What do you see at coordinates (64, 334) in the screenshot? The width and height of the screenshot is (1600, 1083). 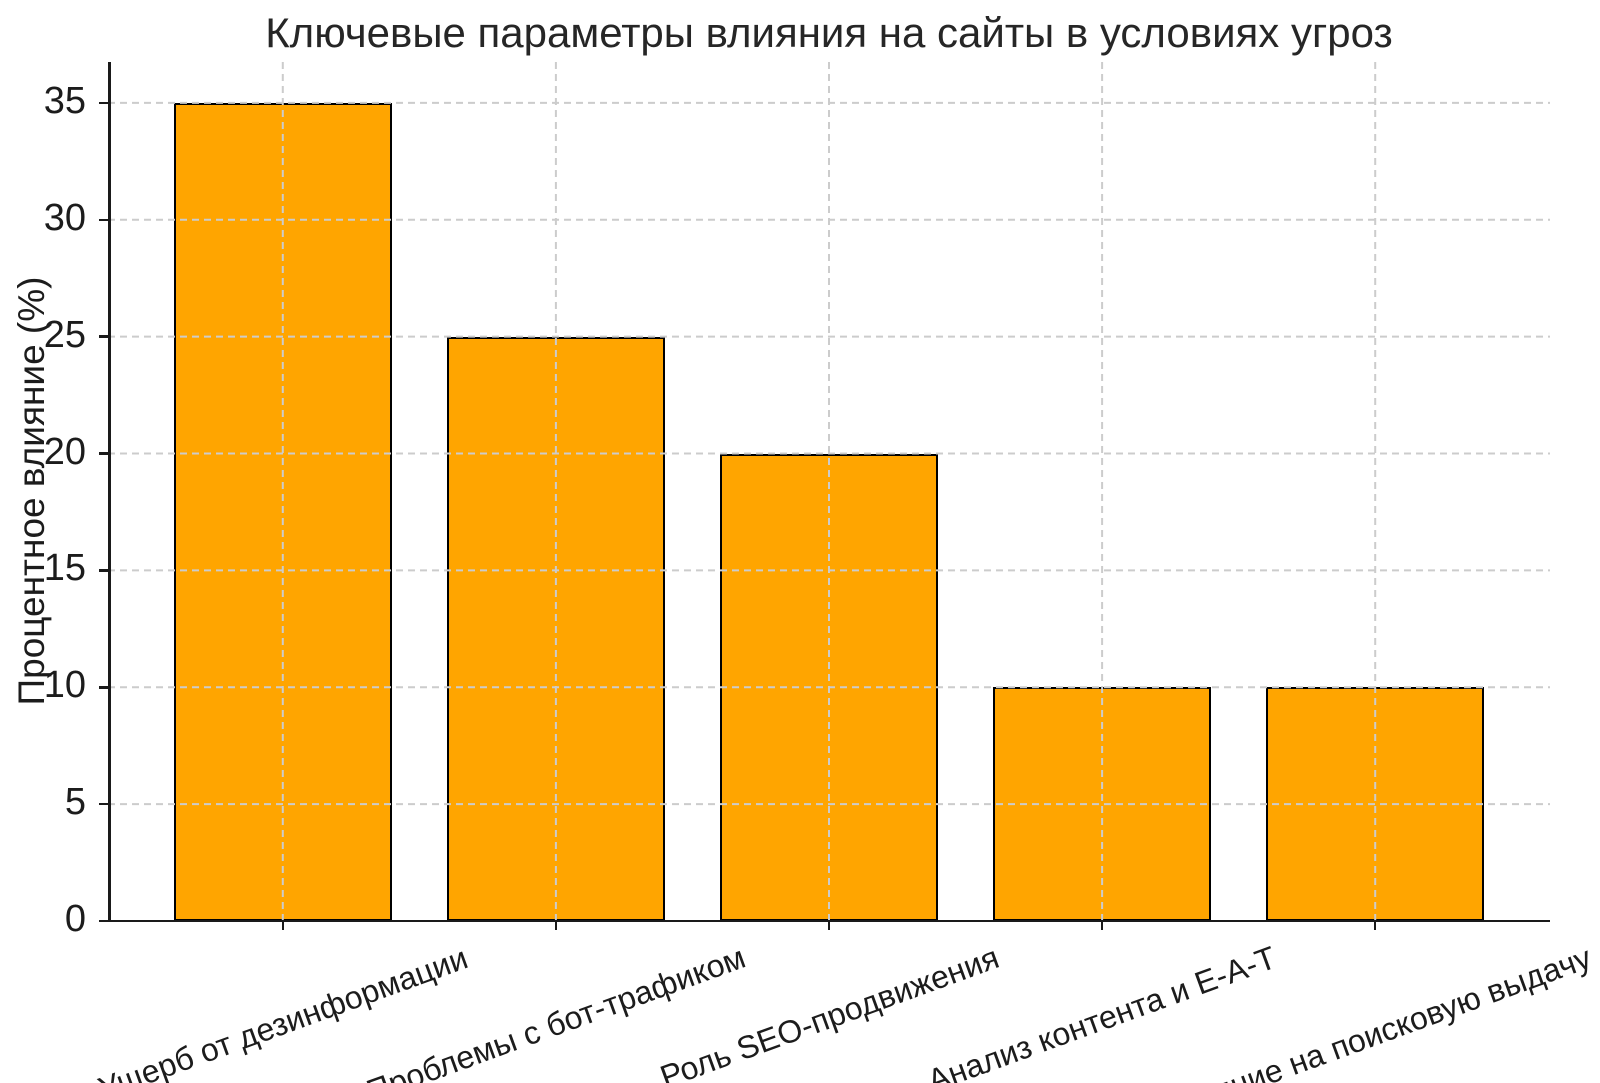 I see `y-tick-label: 25` at bounding box center [64, 334].